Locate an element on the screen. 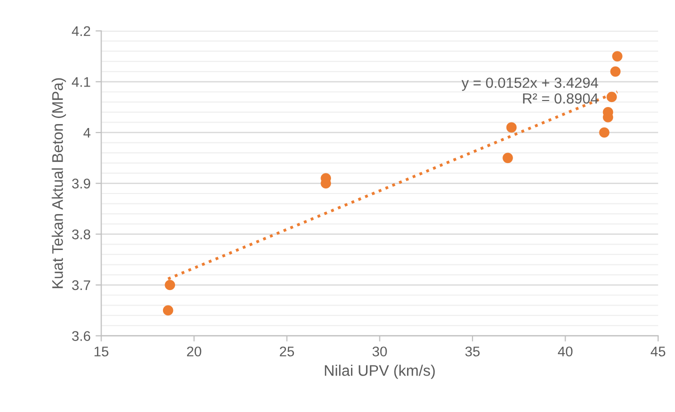  y-tick-label: 4 is located at coordinates (86, 133).